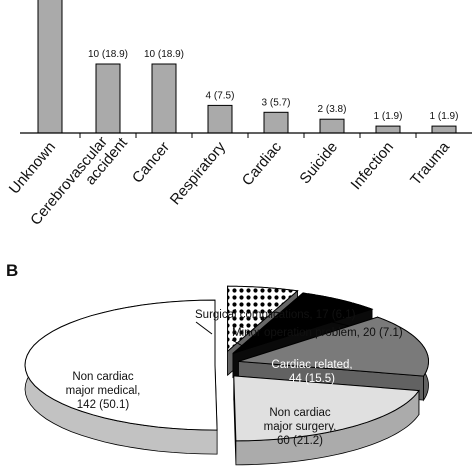  I want to click on slice-label: major surgery,, so click(300, 427).